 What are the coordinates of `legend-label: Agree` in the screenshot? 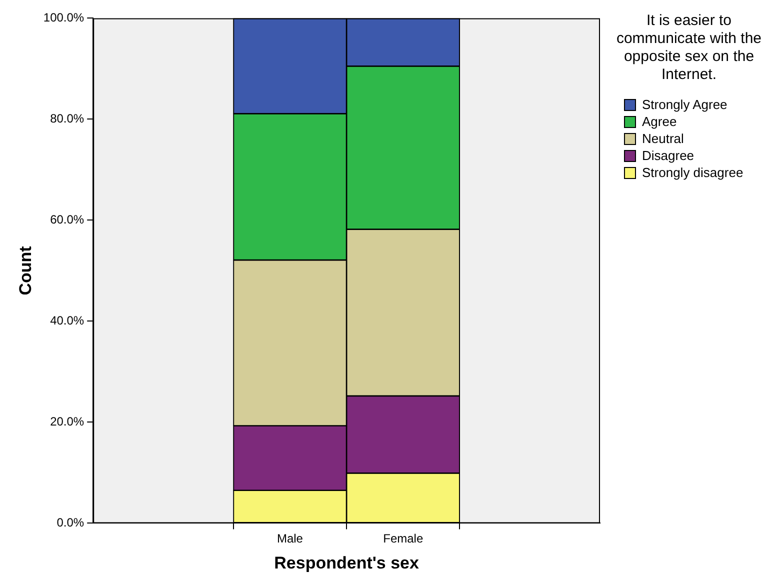 It's located at (659, 121).